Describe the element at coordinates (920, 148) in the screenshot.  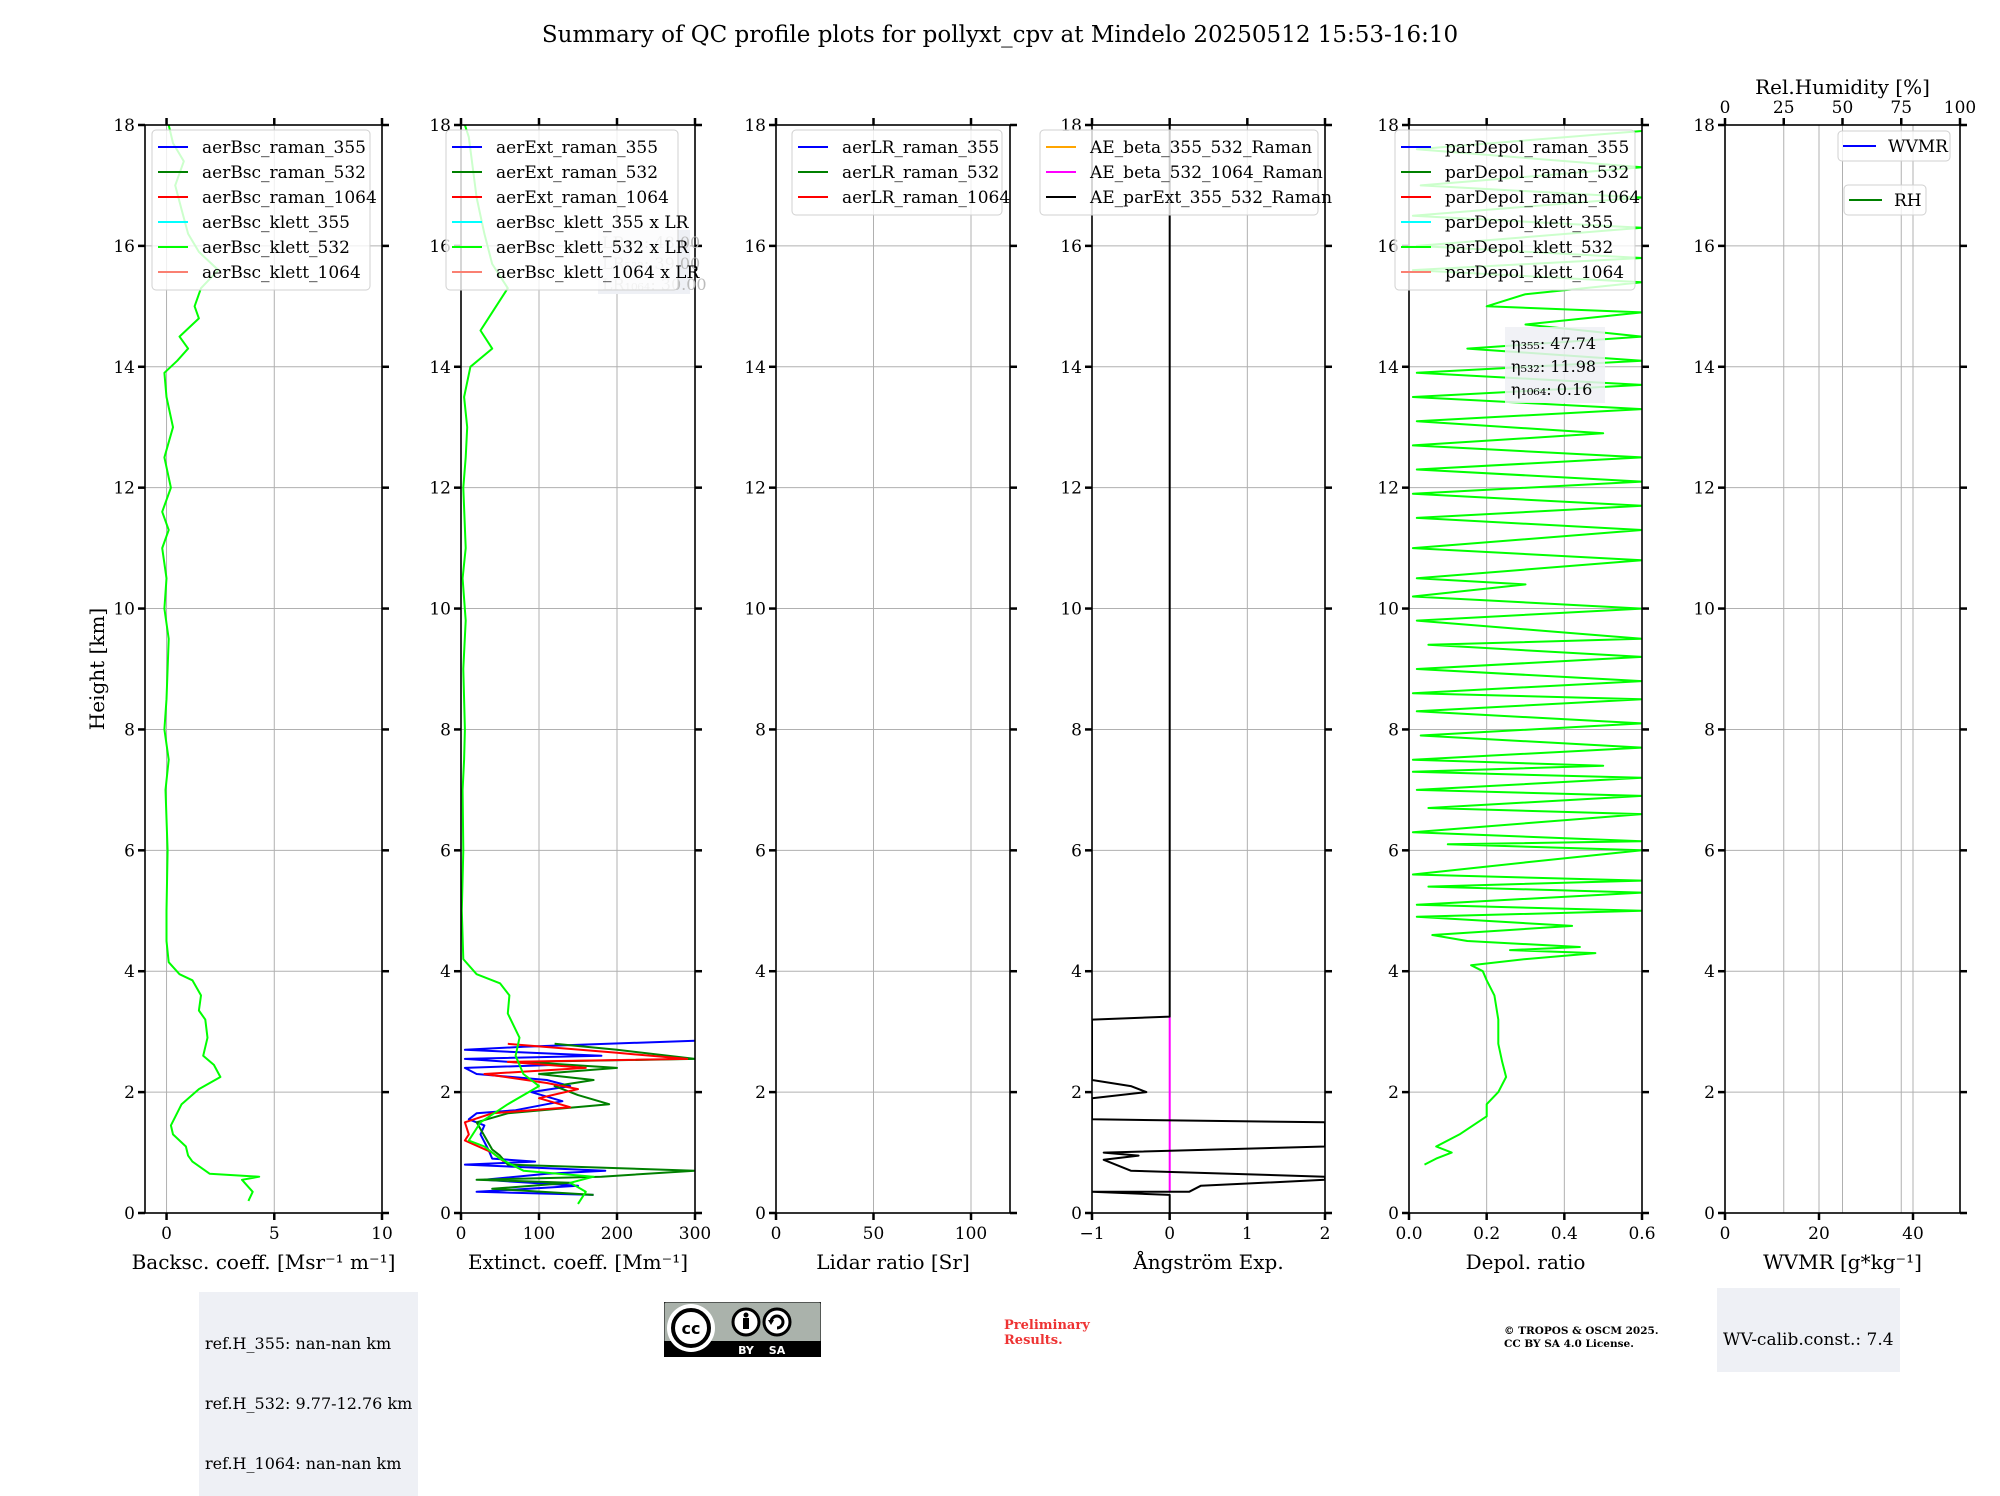
I see `legend-label: aerLR_raman_355` at that location.